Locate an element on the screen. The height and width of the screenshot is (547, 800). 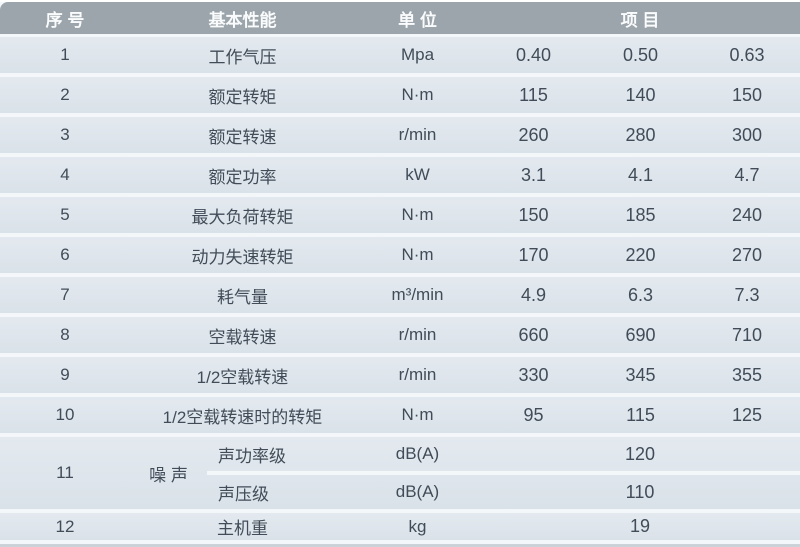
table-row-5: 5 最大负荷转矩 N·m 150 185 240 is located at coordinates (400, 215).